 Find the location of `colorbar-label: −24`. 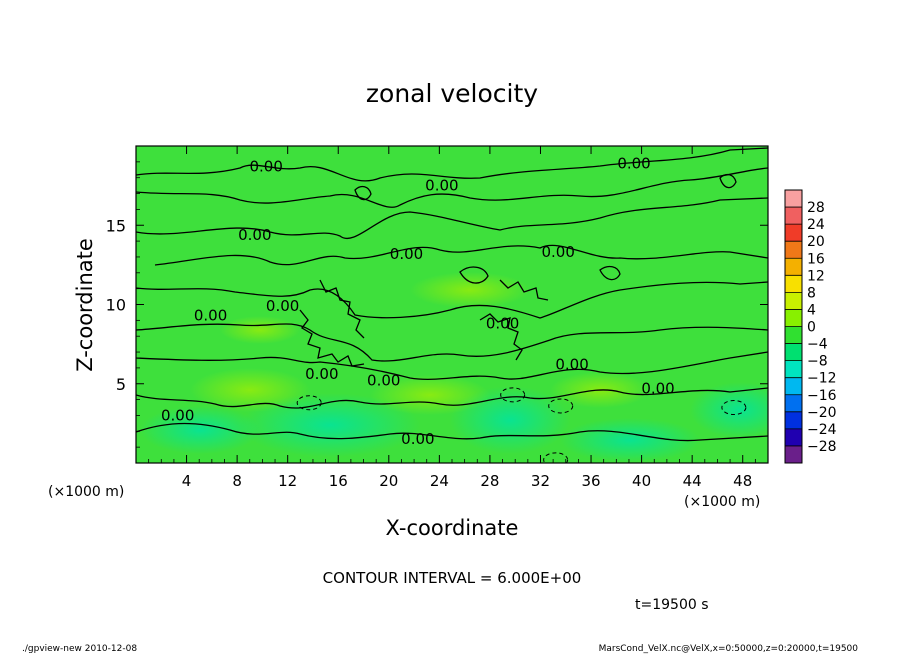

colorbar-label: −24 is located at coordinates (822, 430).